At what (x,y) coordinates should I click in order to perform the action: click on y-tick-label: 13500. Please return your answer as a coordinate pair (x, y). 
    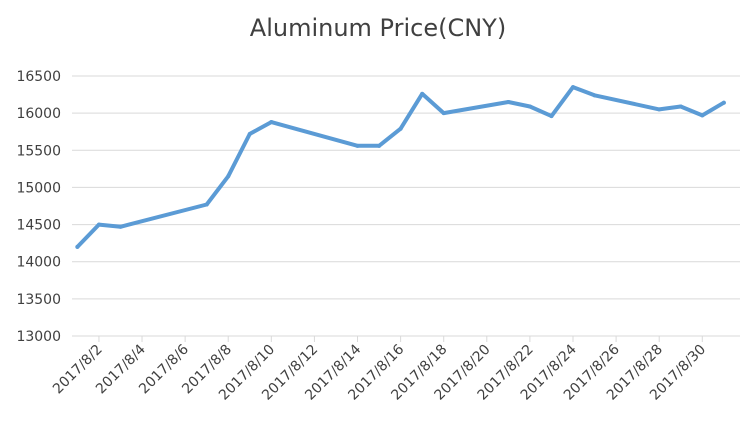
    Looking at the image, I should click on (38, 300).